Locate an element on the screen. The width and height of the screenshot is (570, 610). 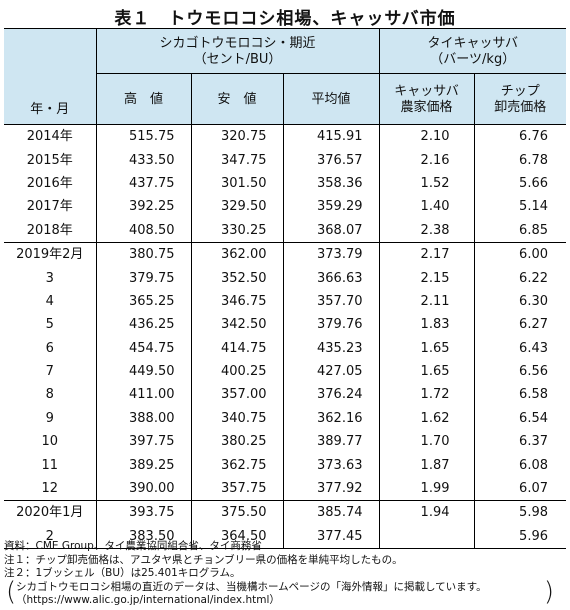
row-high: 379.75 is located at coordinates (144, 278).